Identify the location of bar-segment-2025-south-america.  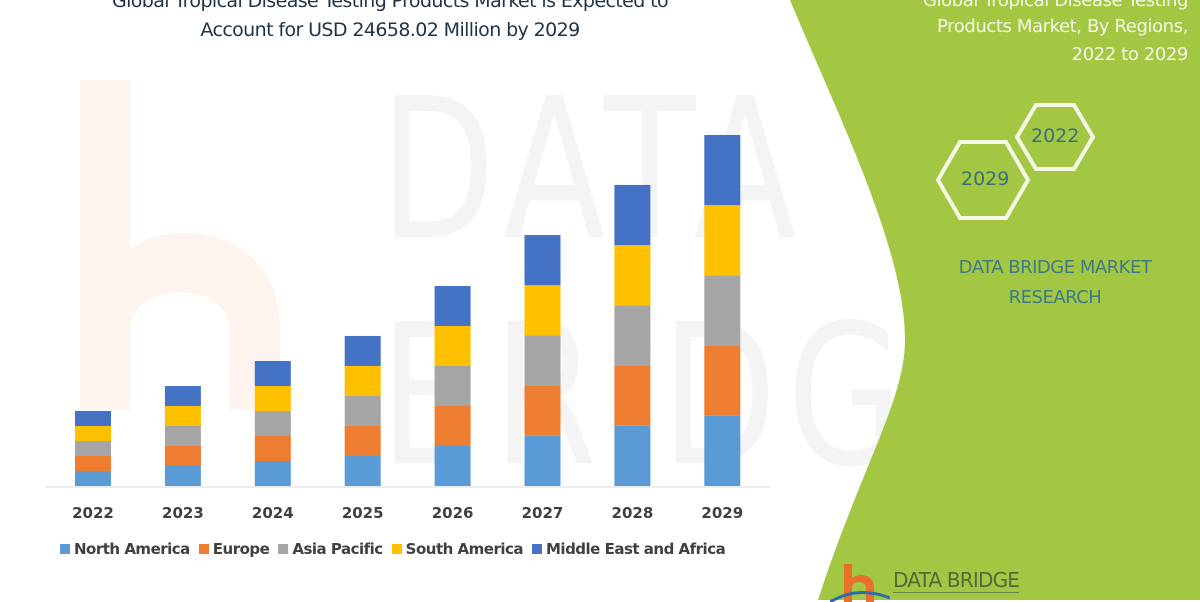
(362, 380).